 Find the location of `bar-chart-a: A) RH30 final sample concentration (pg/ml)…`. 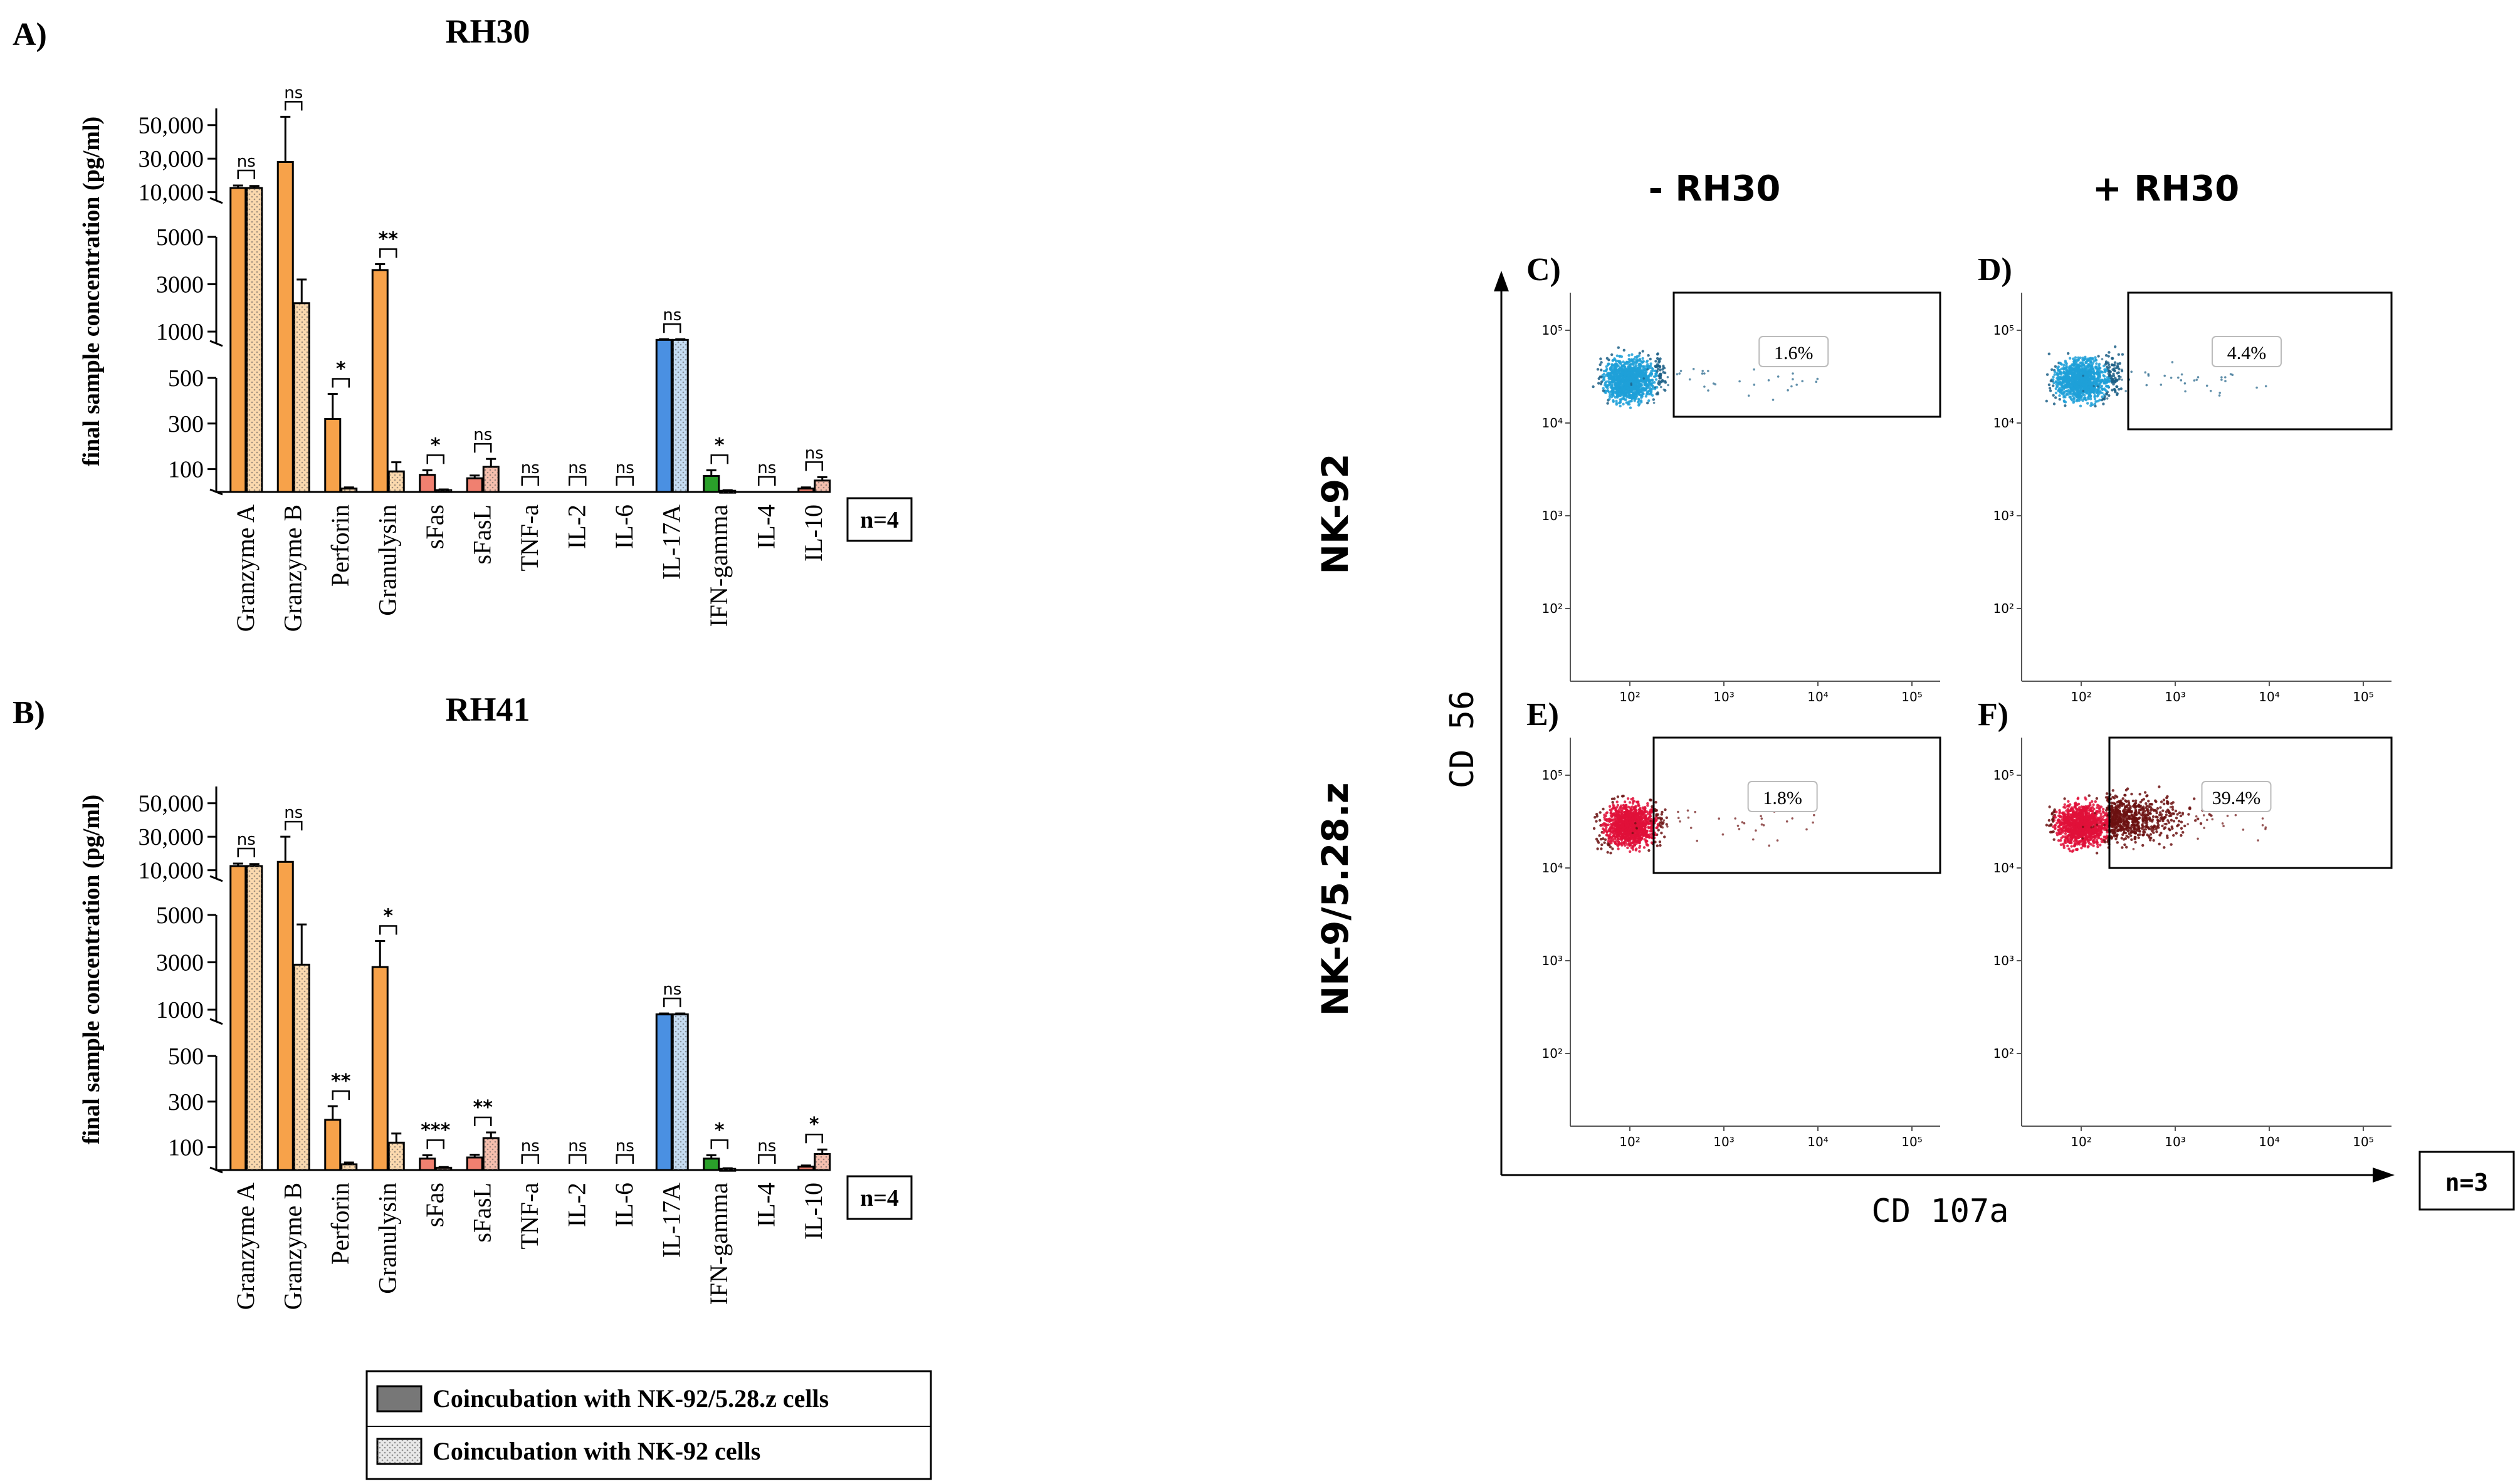

bar-chart-a: A) RH30 final sample concentration (pg/ml)… is located at coordinates (463, 322).